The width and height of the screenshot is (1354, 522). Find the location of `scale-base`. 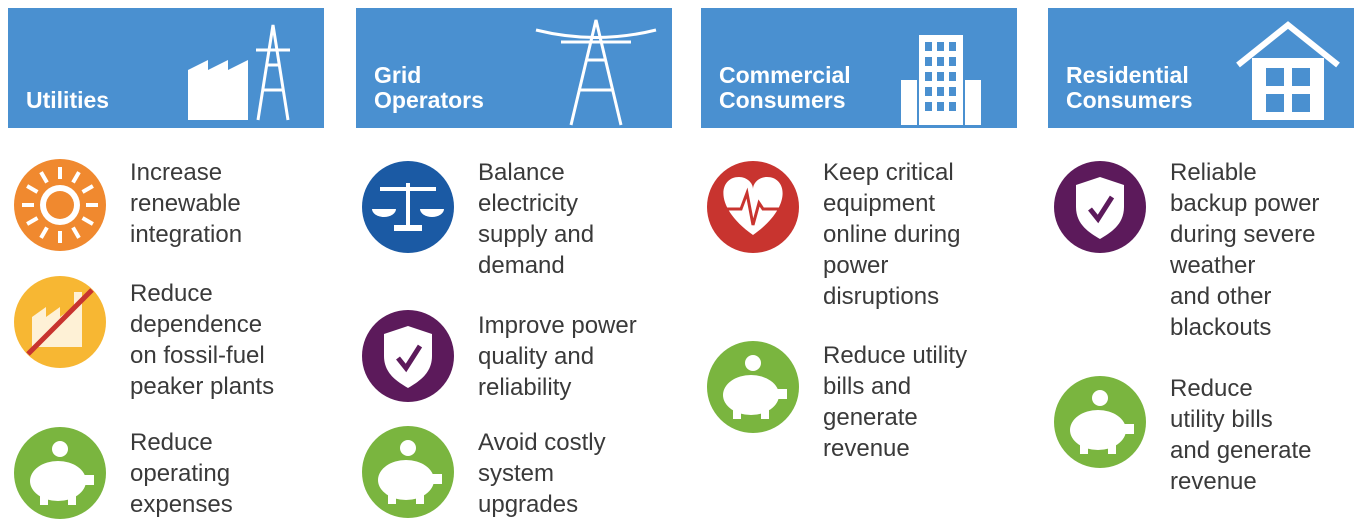

scale-base is located at coordinates (408, 228).